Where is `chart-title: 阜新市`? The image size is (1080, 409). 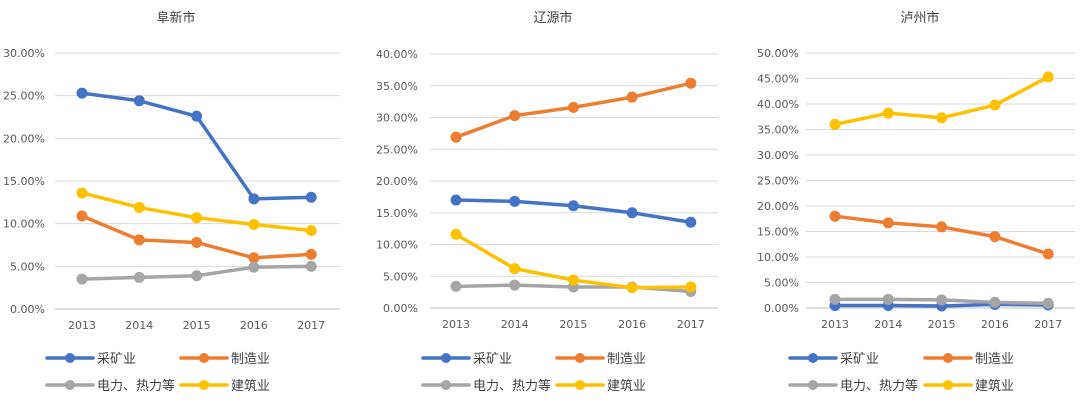 chart-title: 阜新市 is located at coordinates (175, 18).